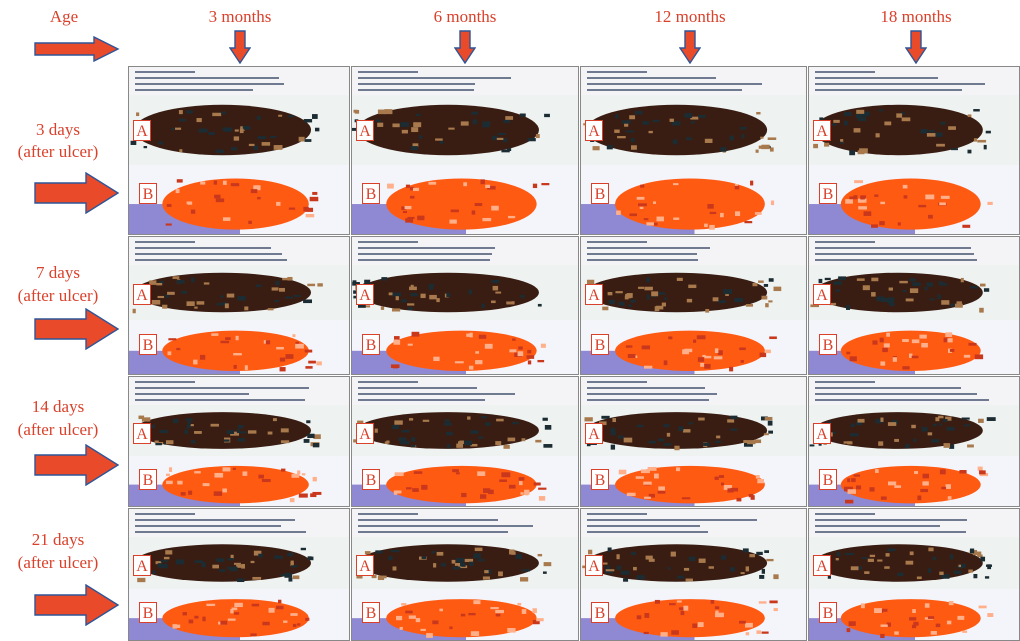  Describe the element at coordinates (58, 539) in the screenshot. I see `row-title: 21 days` at that location.